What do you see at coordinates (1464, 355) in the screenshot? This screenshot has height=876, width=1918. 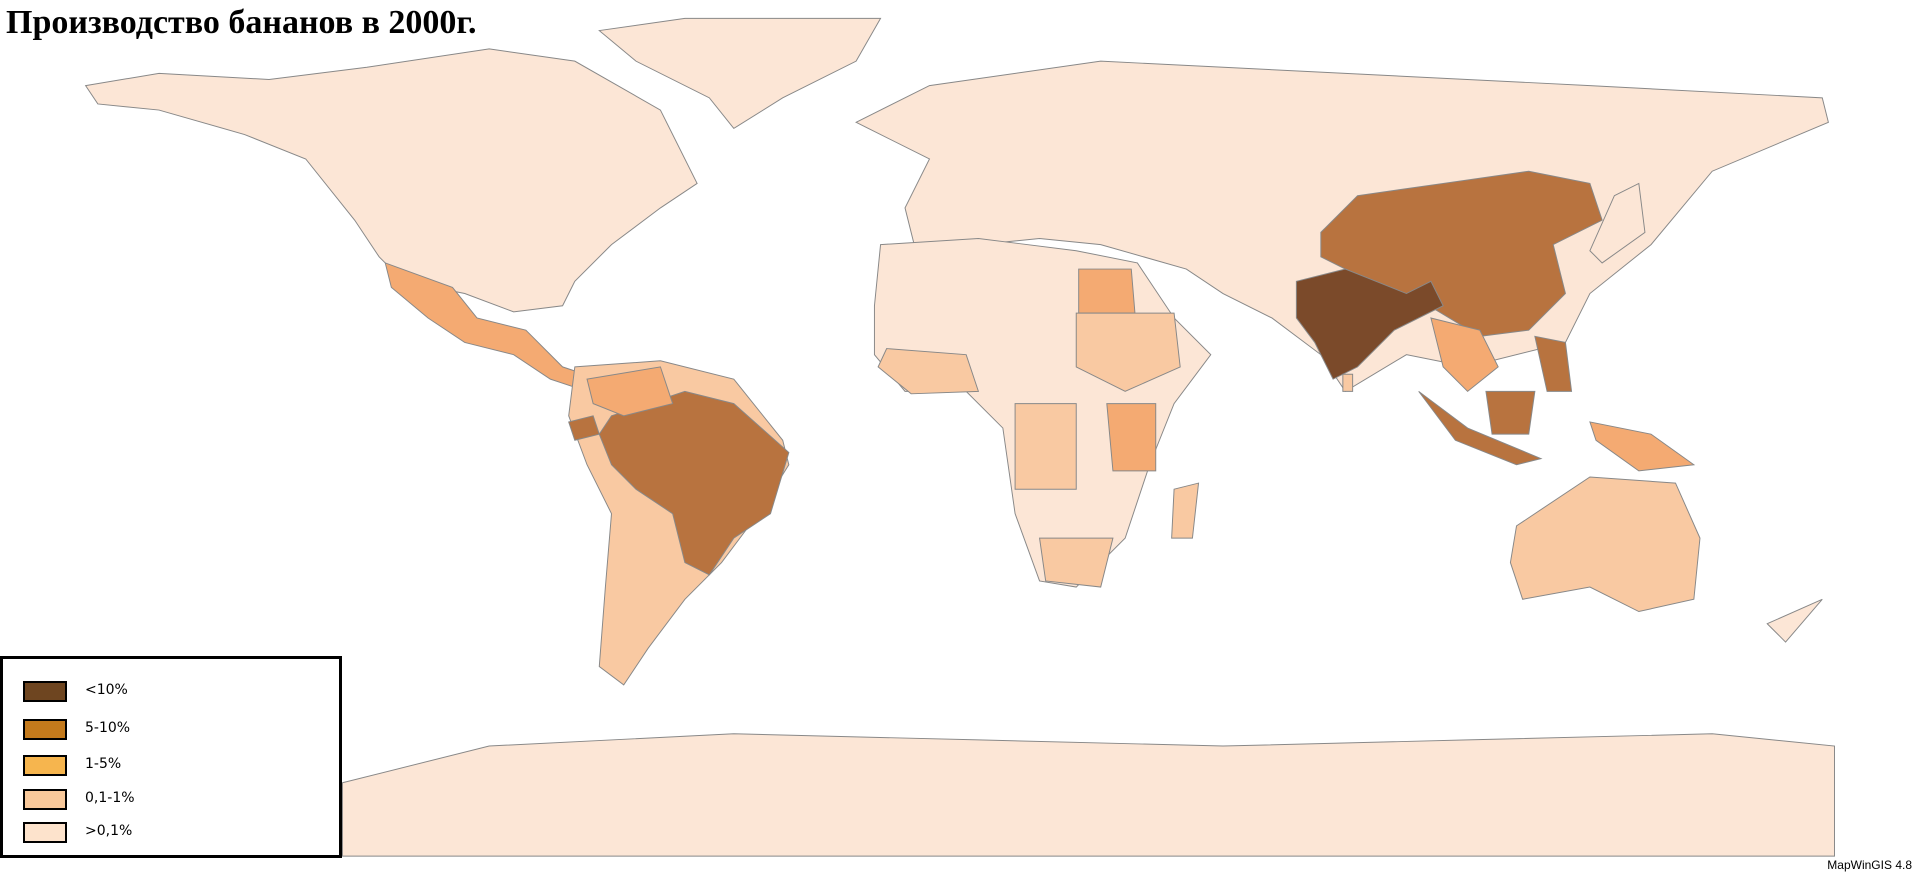 I see `southeast-asia` at bounding box center [1464, 355].